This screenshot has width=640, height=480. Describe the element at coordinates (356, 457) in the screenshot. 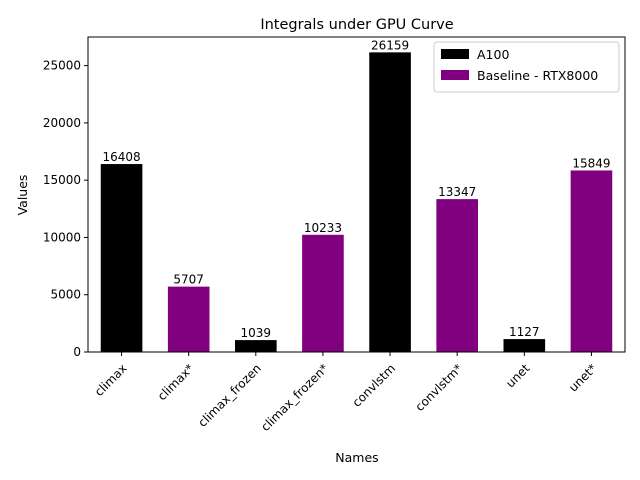

I see `x-axis-label: Names` at that location.